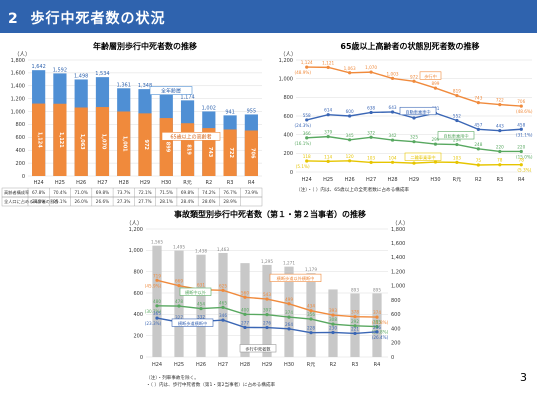 This screenshot has height=400, width=537. Describe the element at coordinates (457, 91) in the screenshot. I see `series-data-label: 819` at that location.